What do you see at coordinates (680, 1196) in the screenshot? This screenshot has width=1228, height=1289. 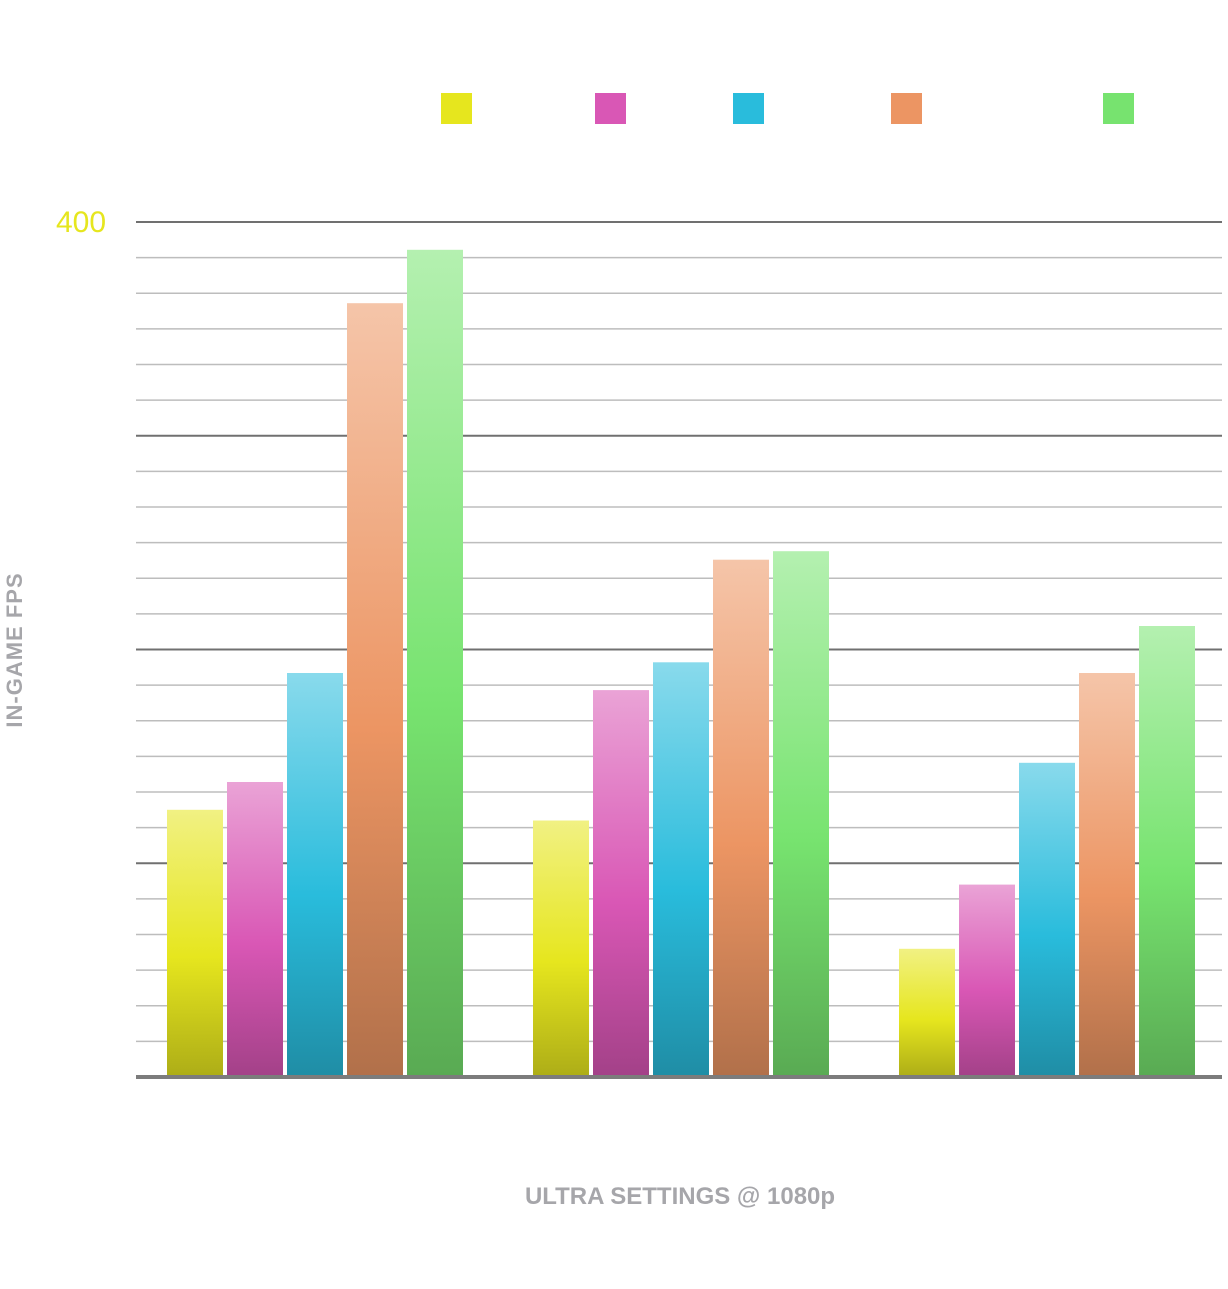 I see `x-axis-title: ULTRA SETTINGS @ 1080p` at bounding box center [680, 1196].